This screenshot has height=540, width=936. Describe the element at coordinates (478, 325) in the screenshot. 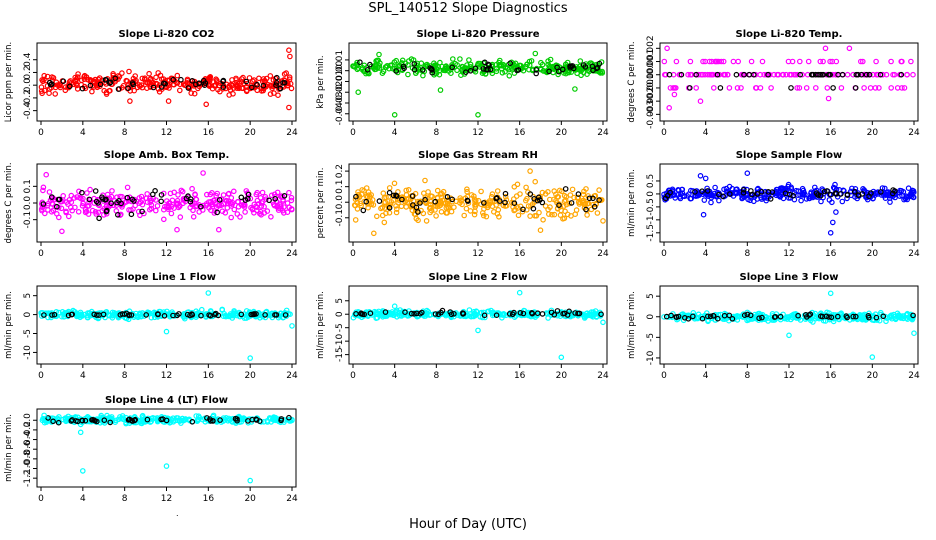

I see `data-points` at that location.